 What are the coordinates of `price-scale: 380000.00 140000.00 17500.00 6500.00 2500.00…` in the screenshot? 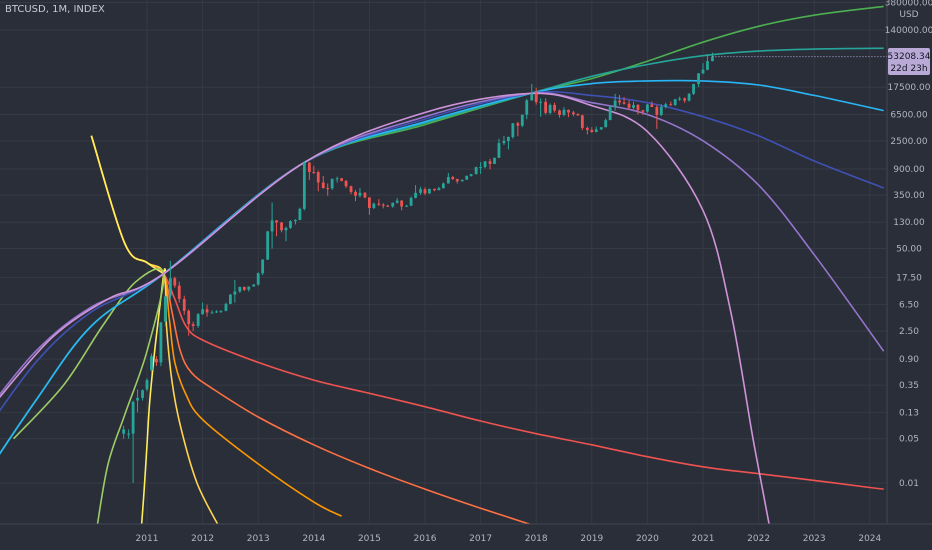 It's located at (908, 244).